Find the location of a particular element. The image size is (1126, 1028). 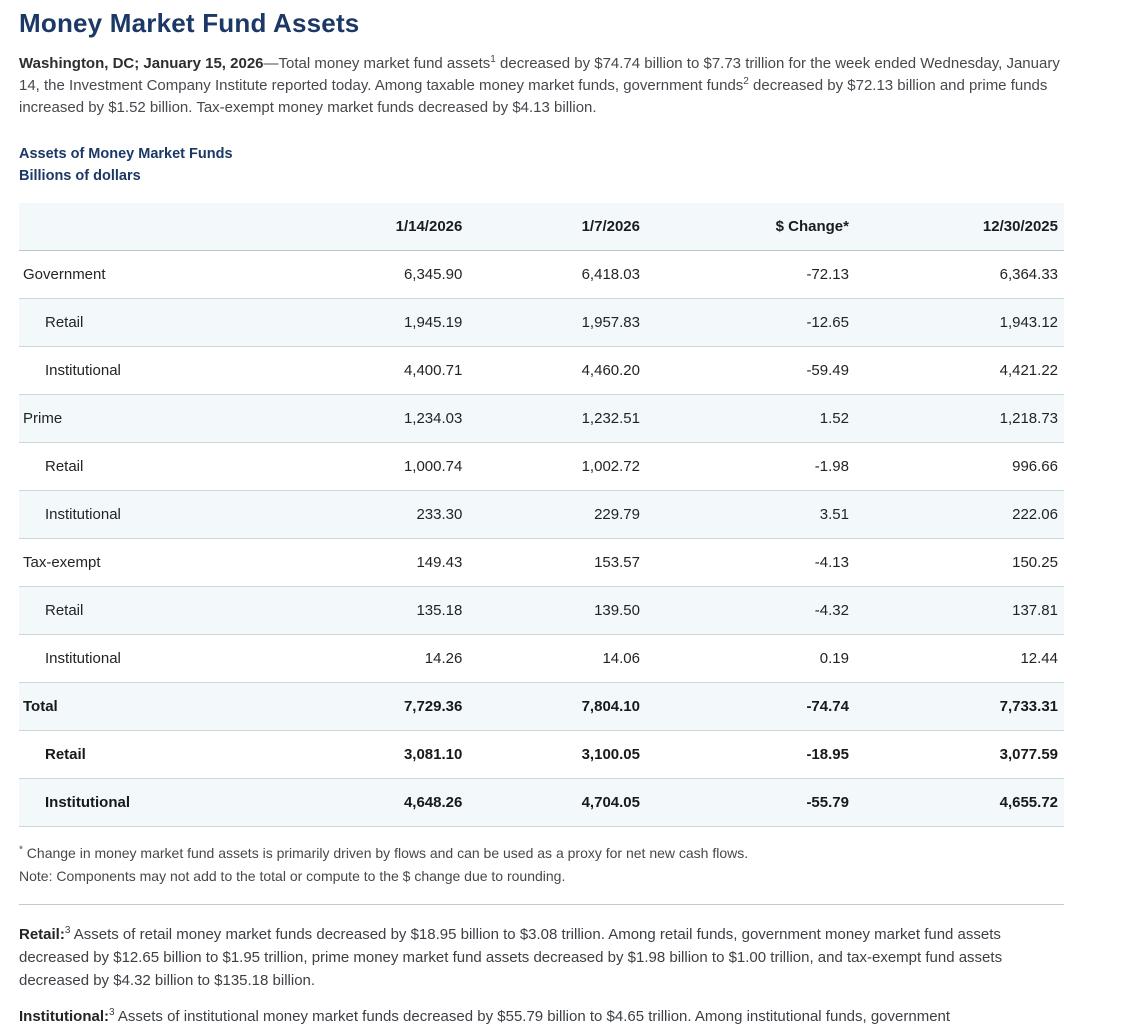

cell-value: 135.18 is located at coordinates (439, 610).